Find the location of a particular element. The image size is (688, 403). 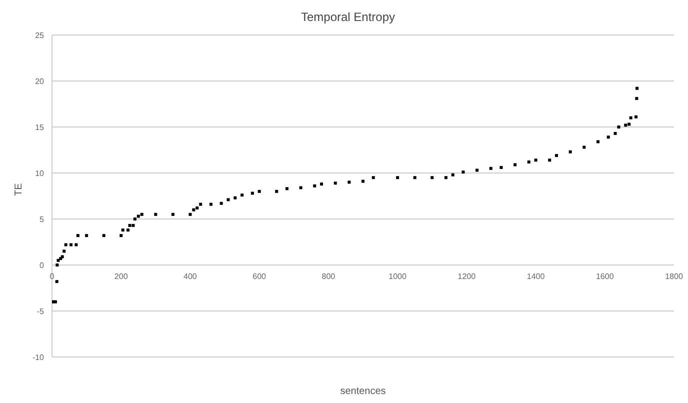

x-tick-label: 800 is located at coordinates (329, 276).